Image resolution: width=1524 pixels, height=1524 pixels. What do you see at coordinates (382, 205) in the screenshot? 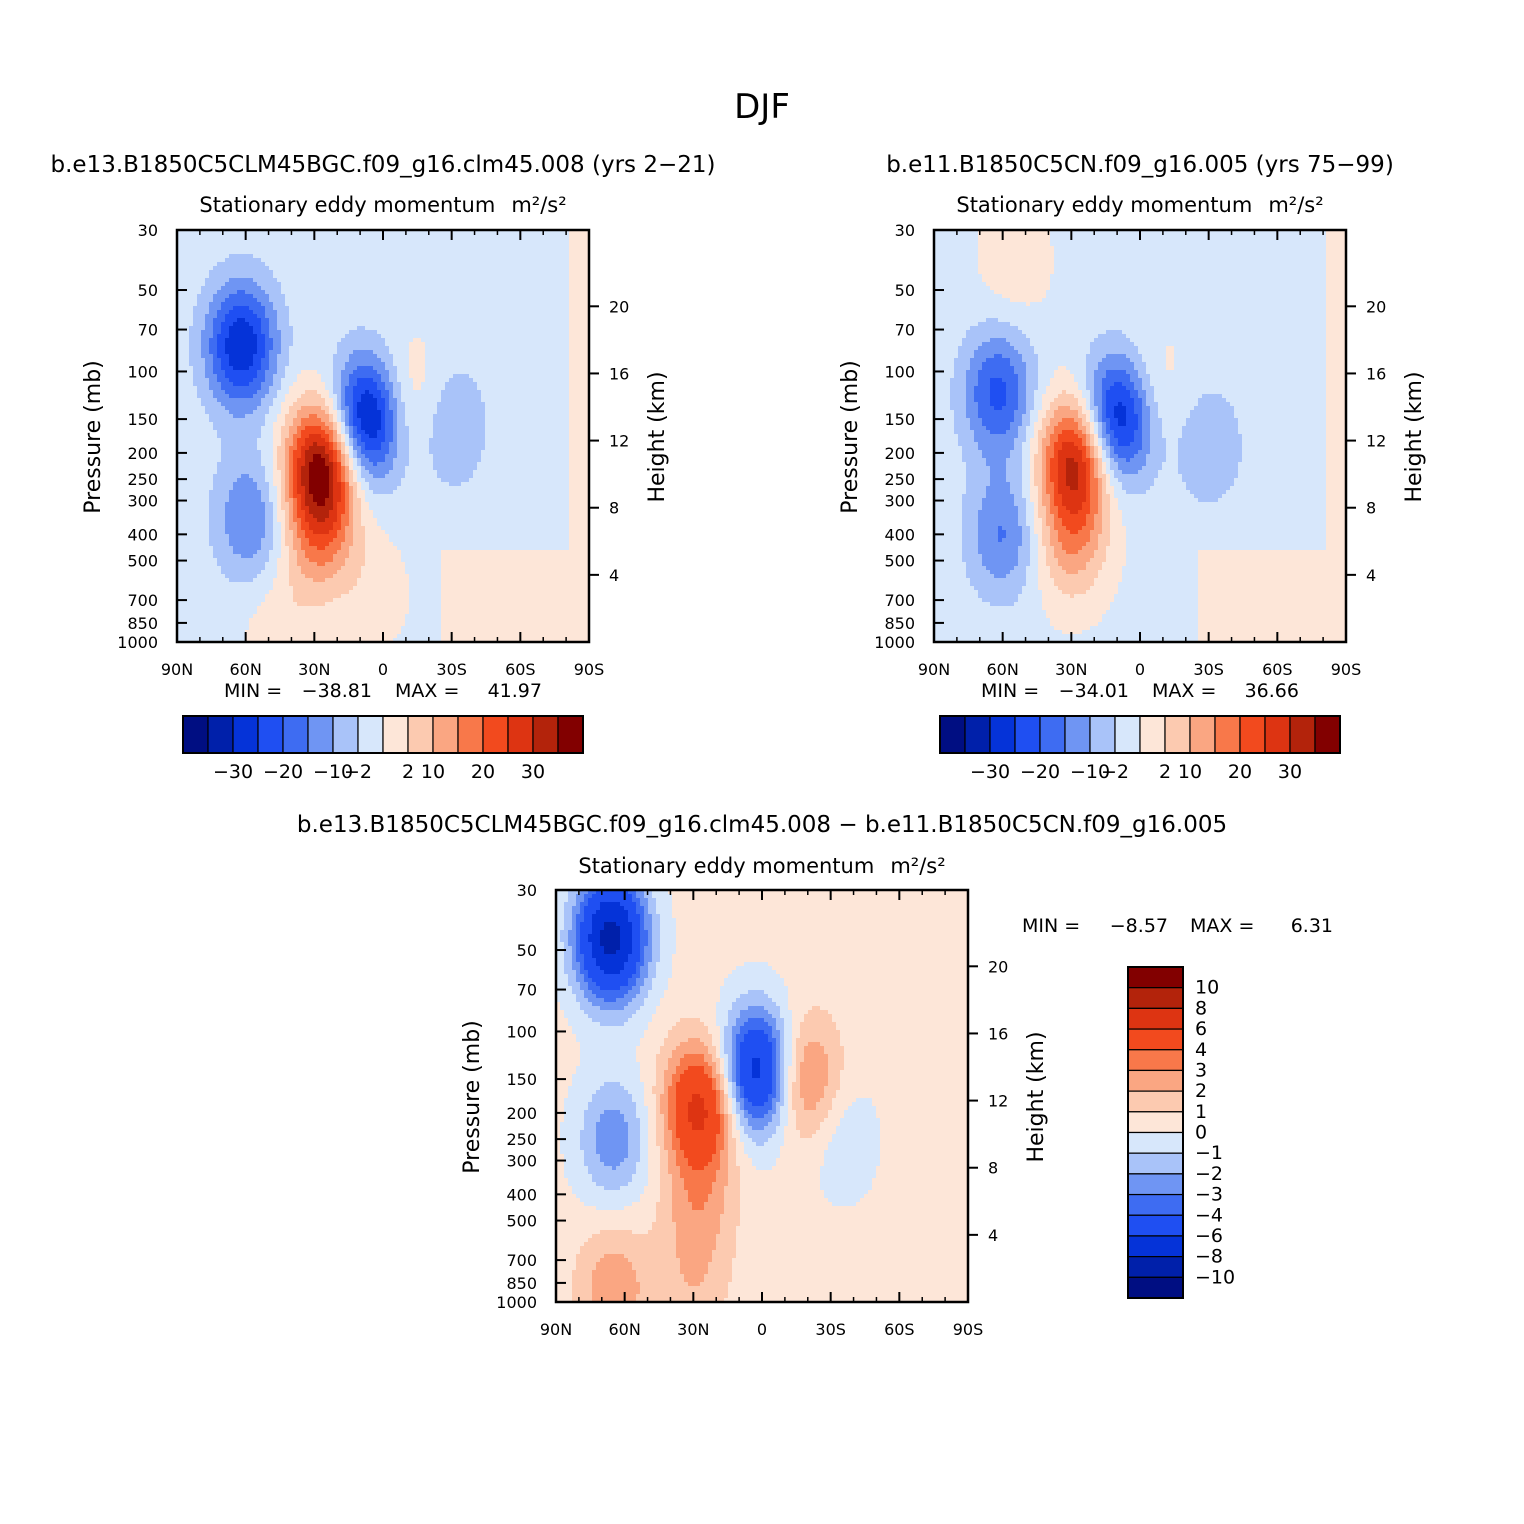
I see `panel-1-variable-title: Stationary eddy momentum m²/s²` at bounding box center [382, 205].